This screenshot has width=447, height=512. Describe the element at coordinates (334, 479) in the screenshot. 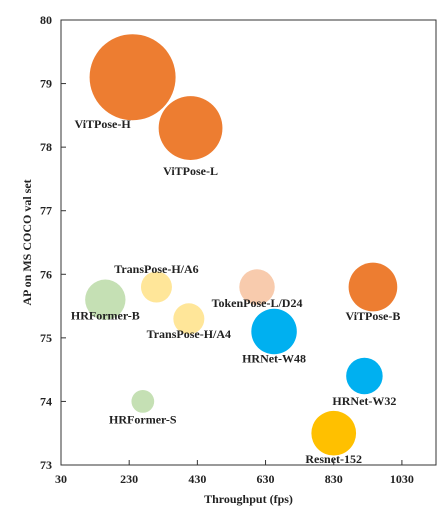

I see `x-tick-label: 830` at that location.